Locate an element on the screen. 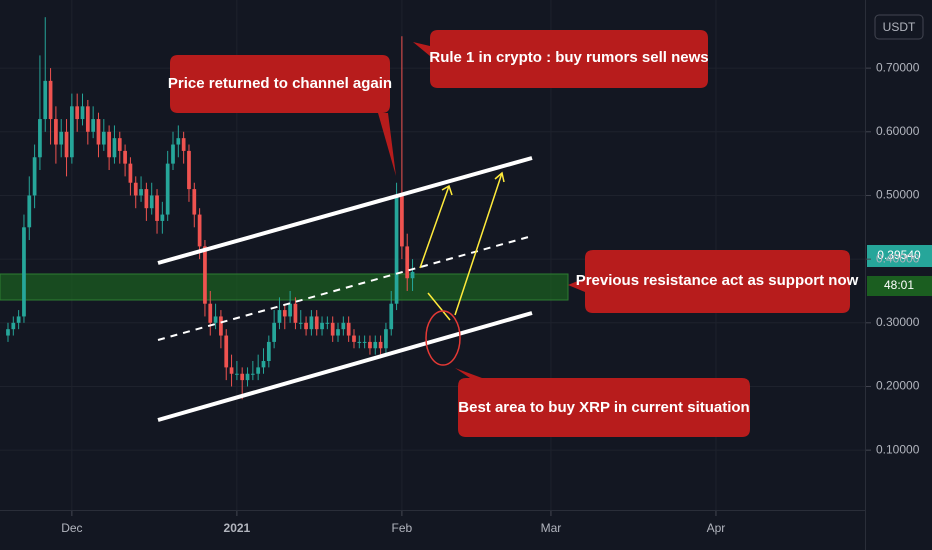 The width and height of the screenshot is (932, 550). countdown: 48:01 is located at coordinates (899, 285).